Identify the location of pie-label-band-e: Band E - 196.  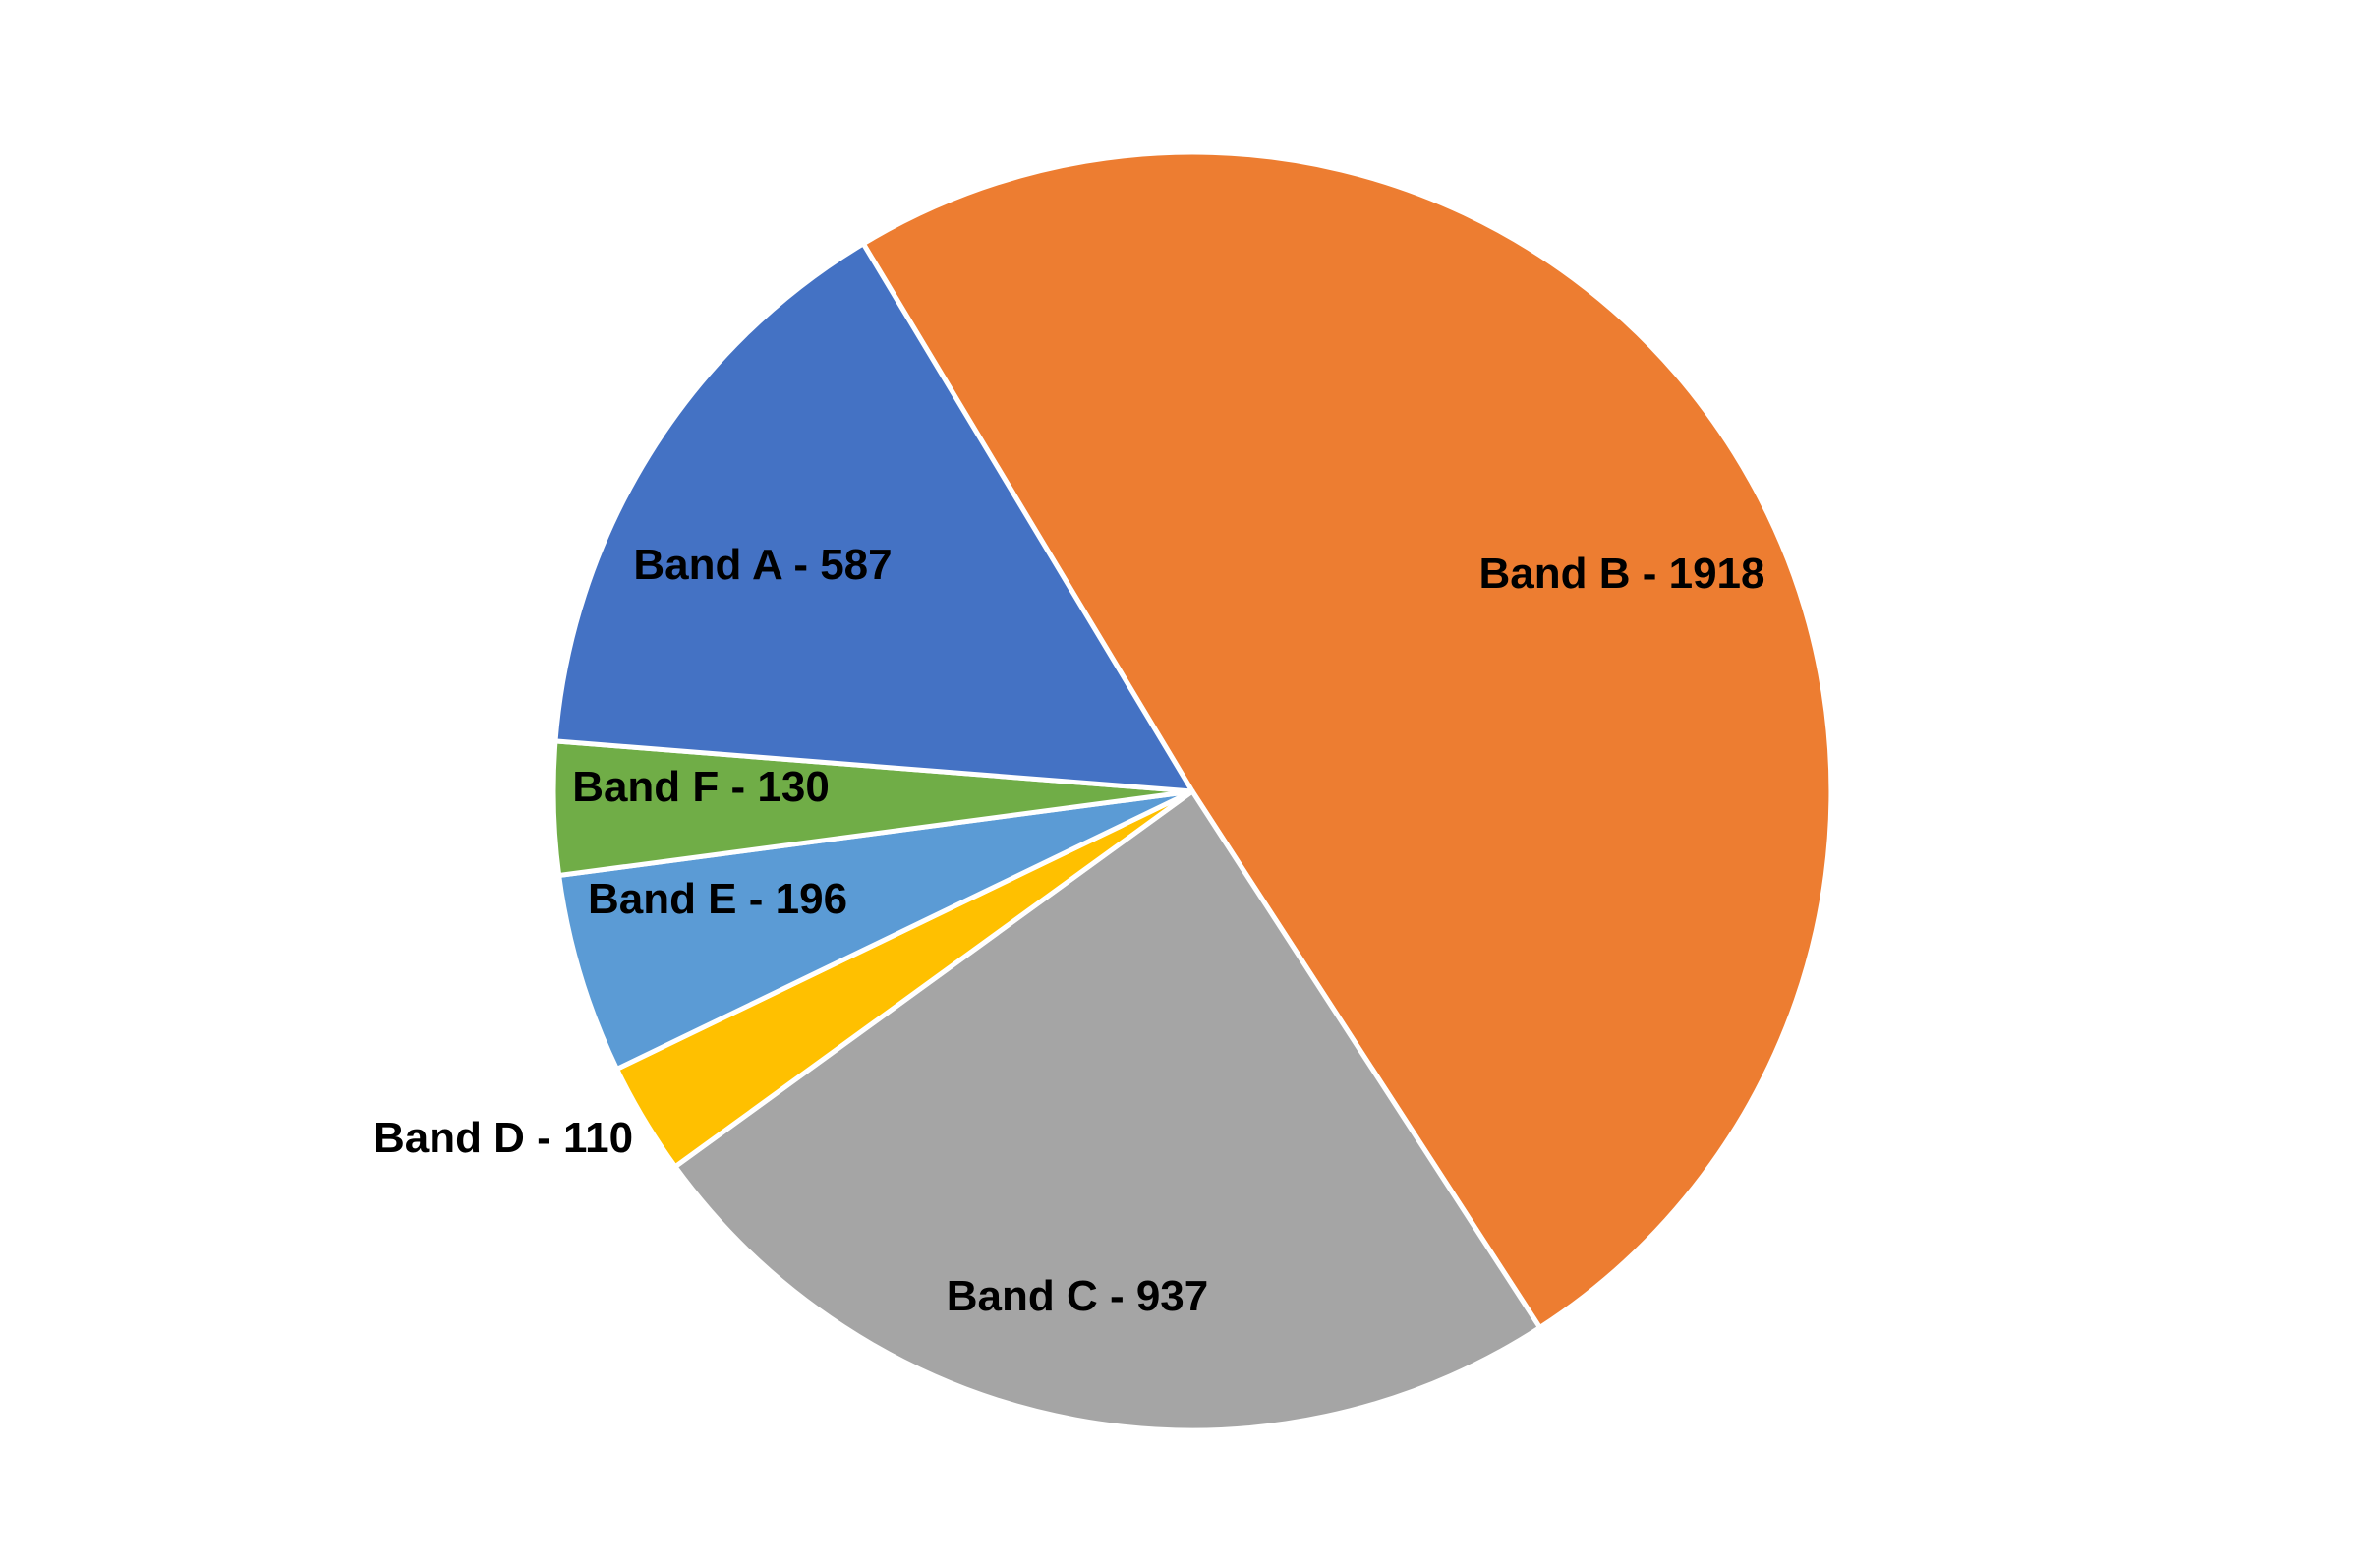
(717, 899).